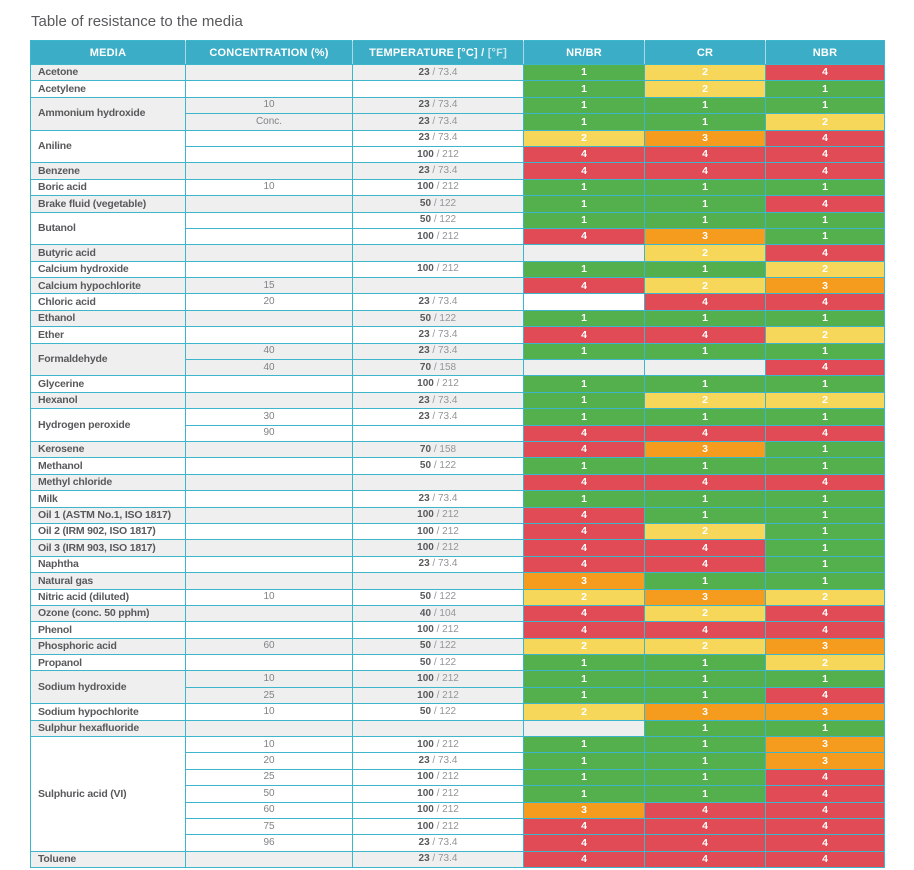 Image resolution: width=914 pixels, height=870 pixels. What do you see at coordinates (458, 810) in the screenshot?
I see `table-row: 60 100 / 212 3 4 4` at bounding box center [458, 810].